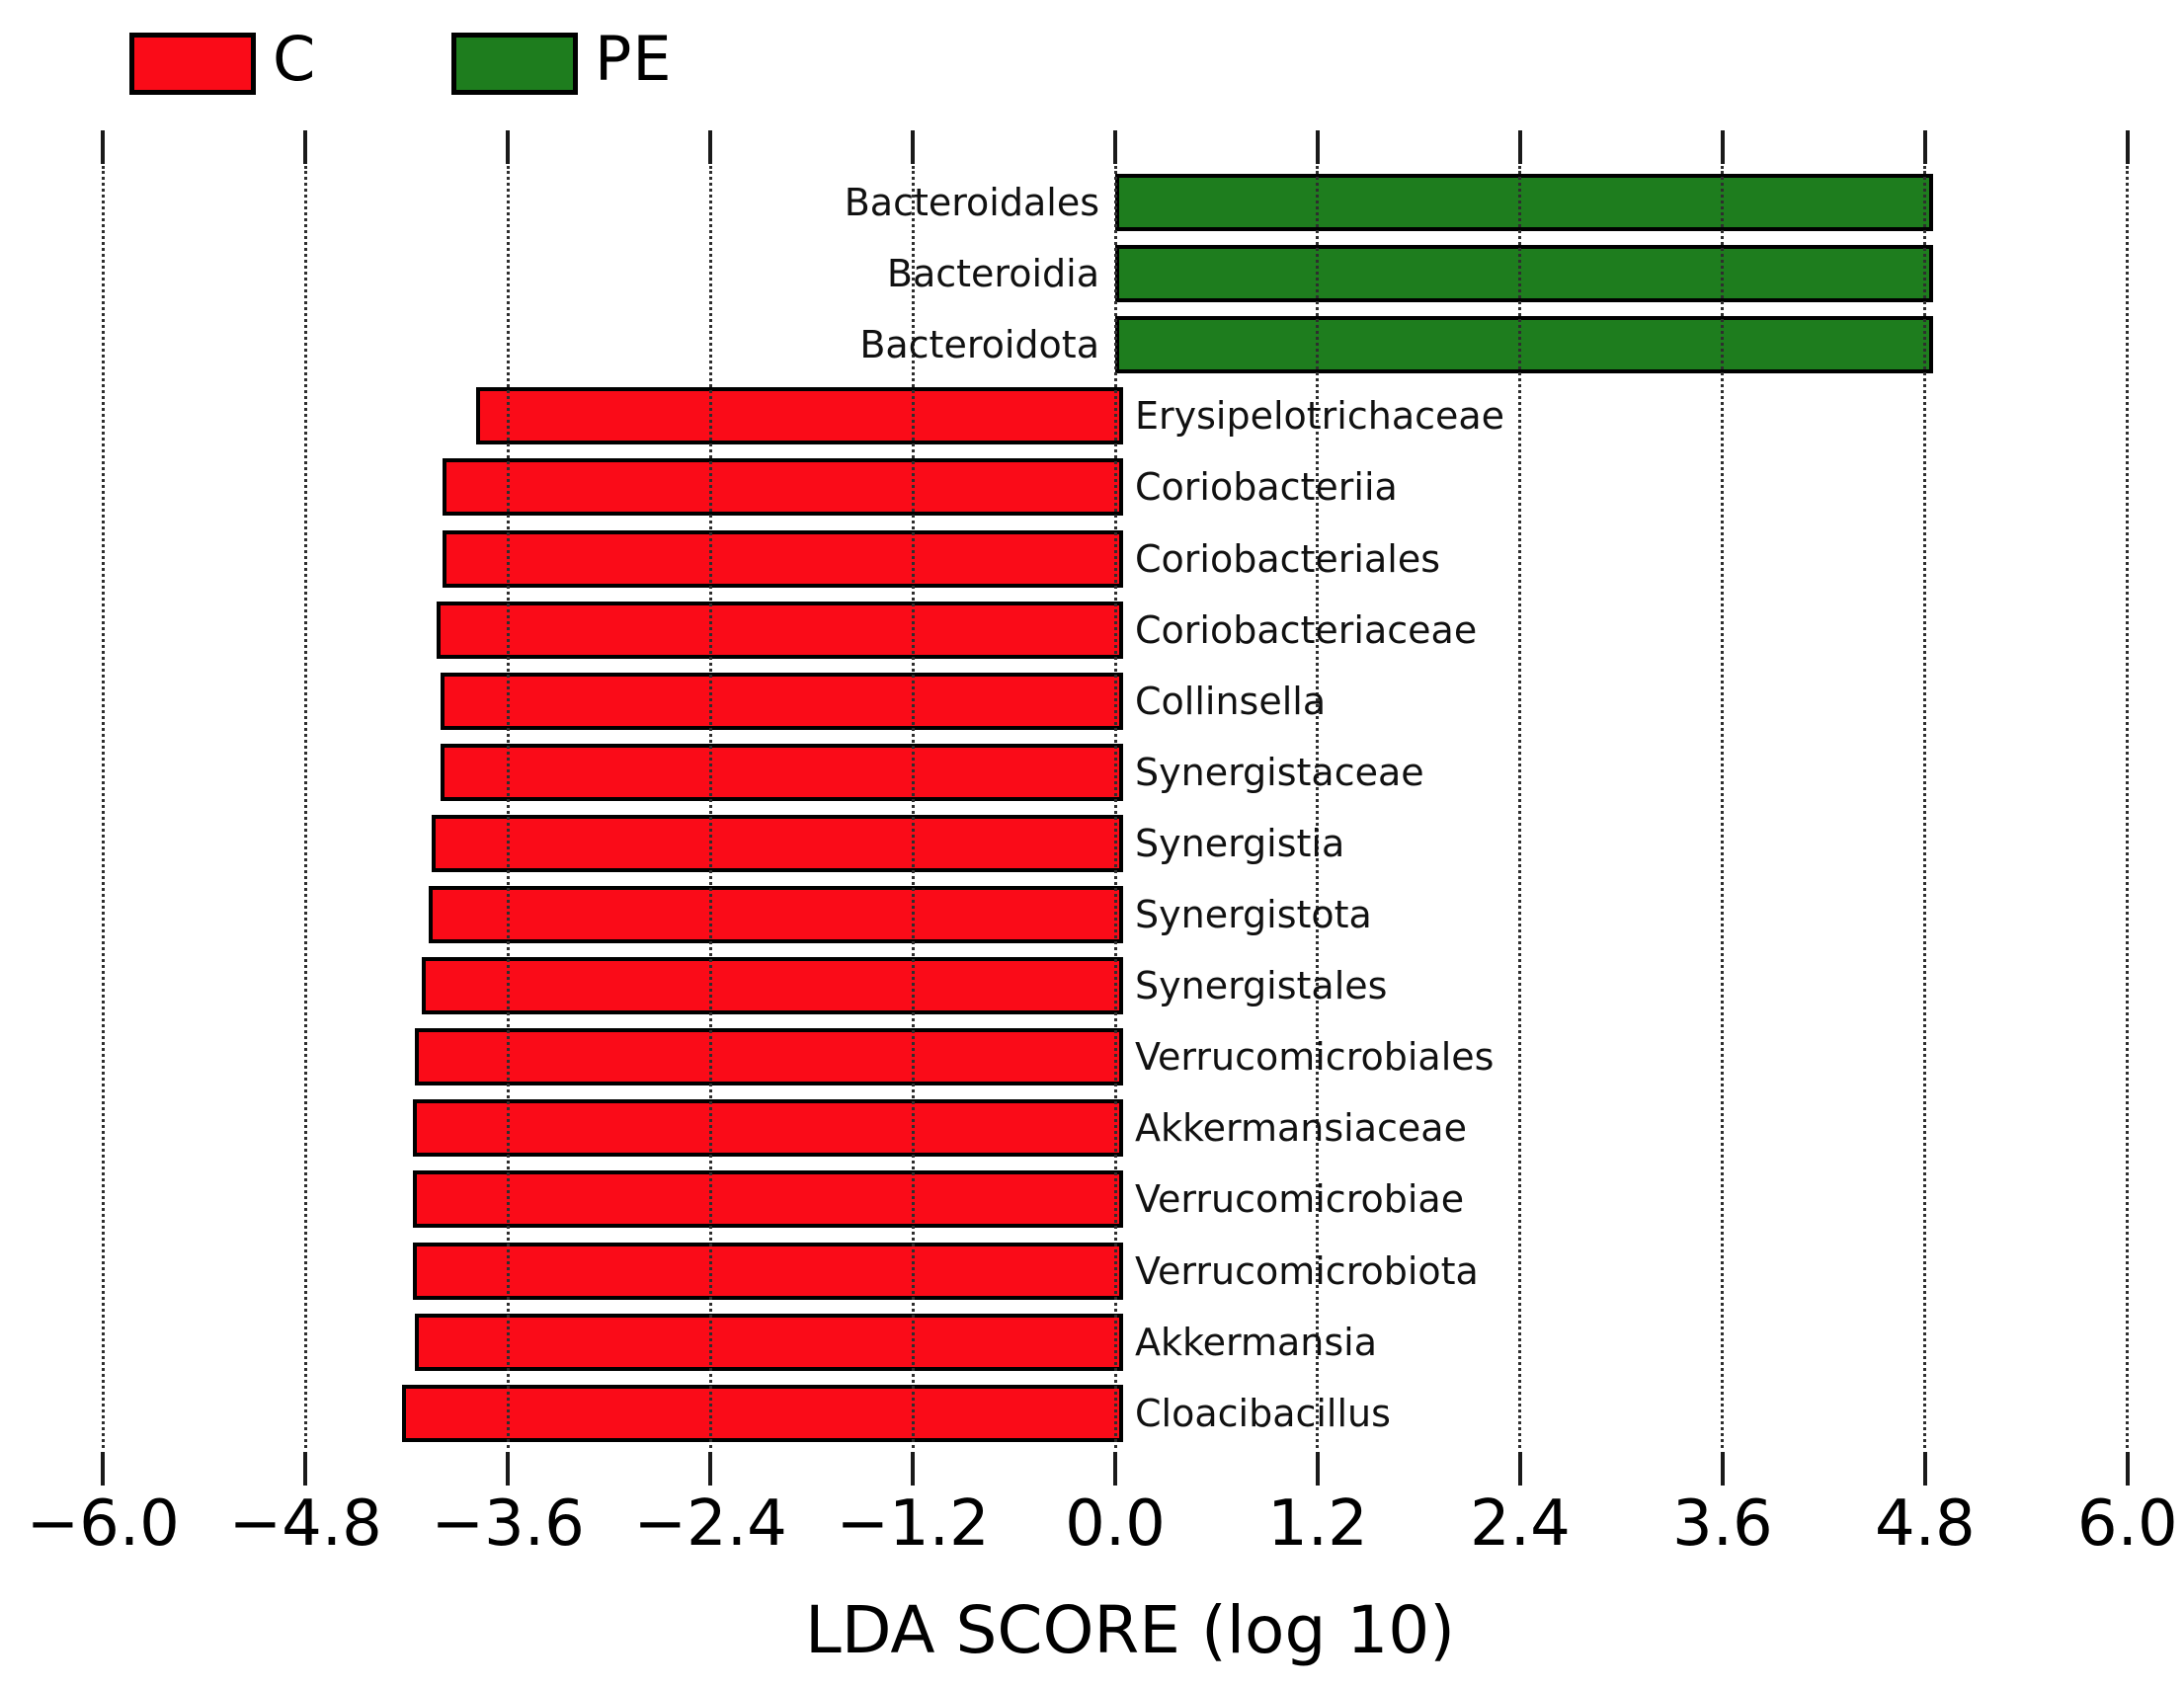 The width and height of the screenshot is (2184, 1688). Describe the element at coordinates (1300, 1199) in the screenshot. I see `bar-label: Verrucomicrobiae` at that location.